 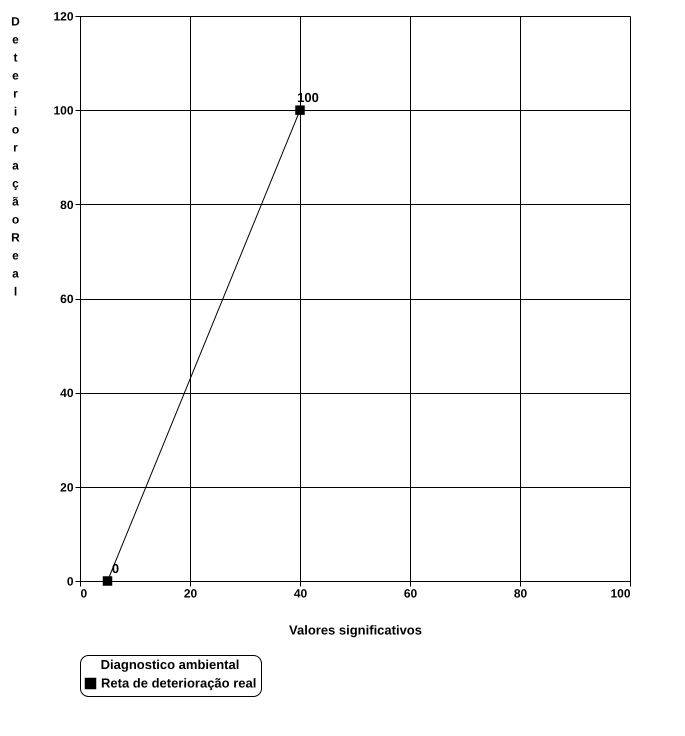 I want to click on x-tick-label: 20, so click(x=191, y=593).